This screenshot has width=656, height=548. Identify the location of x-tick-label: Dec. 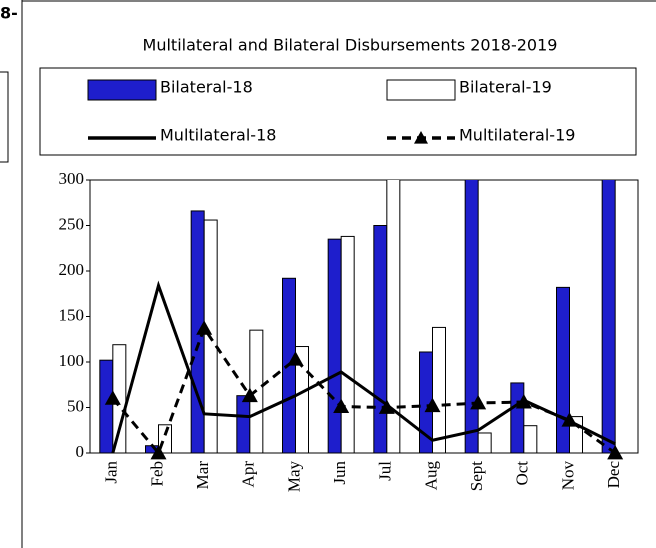
(613, 475).